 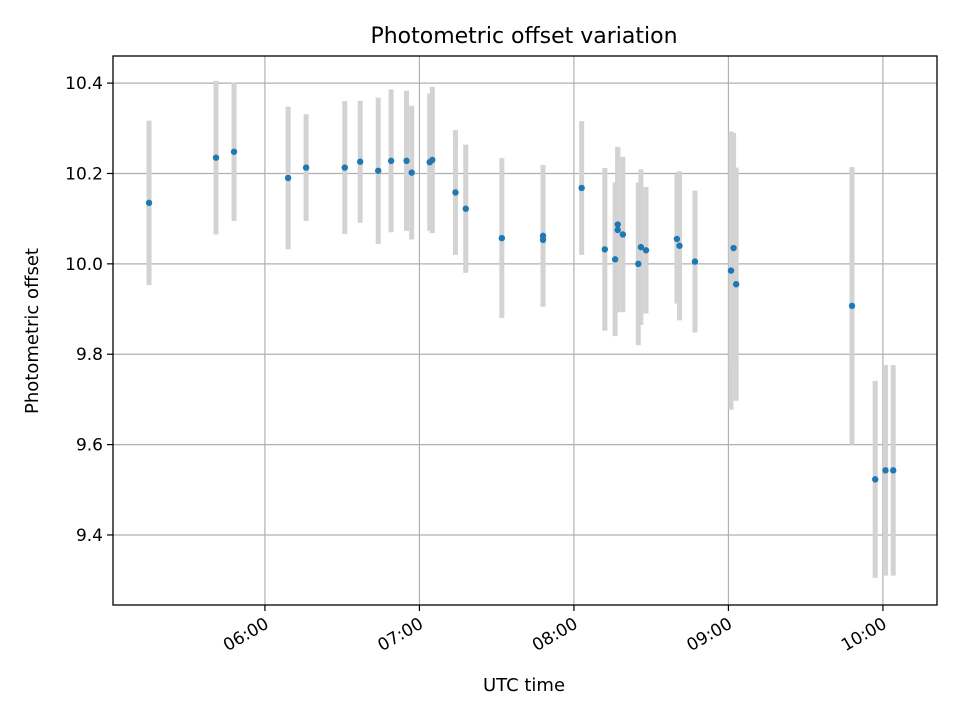 I want to click on y-tick-label: 9.4, so click(x=89, y=536).